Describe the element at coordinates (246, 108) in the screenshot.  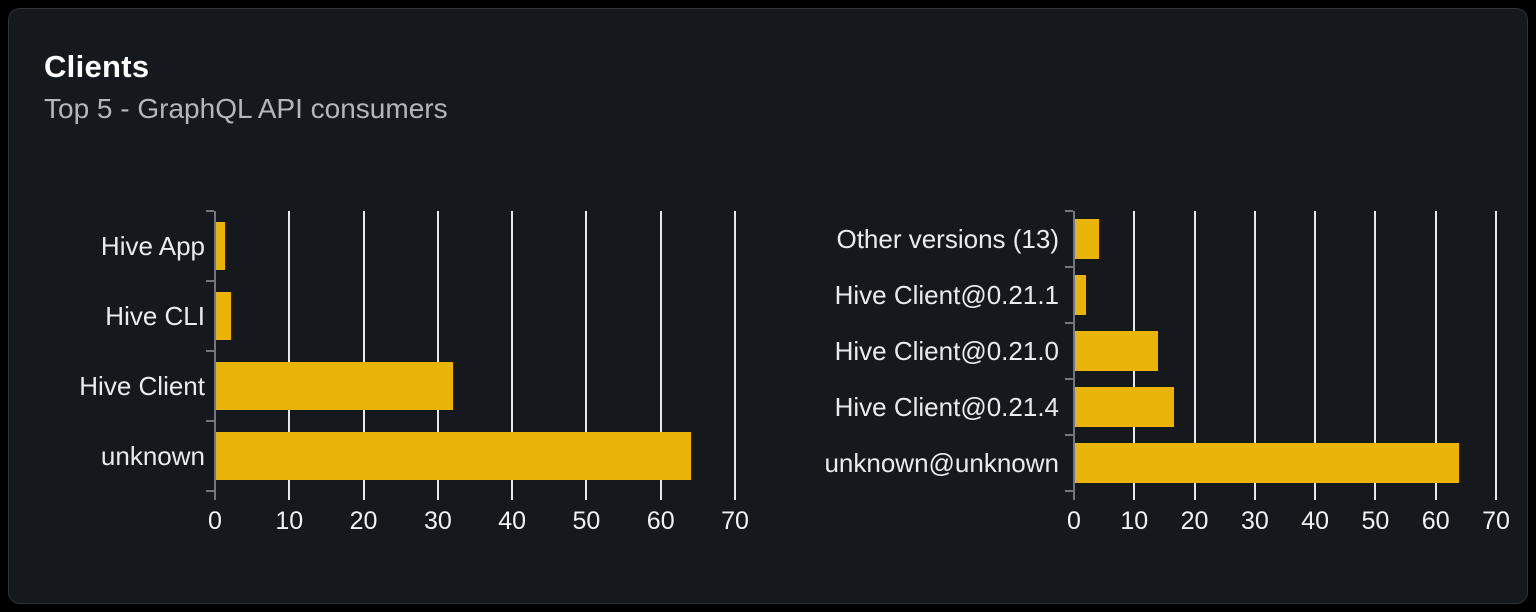
I see `card-subtitle: Top 5 - GraphQL API consumers` at that location.